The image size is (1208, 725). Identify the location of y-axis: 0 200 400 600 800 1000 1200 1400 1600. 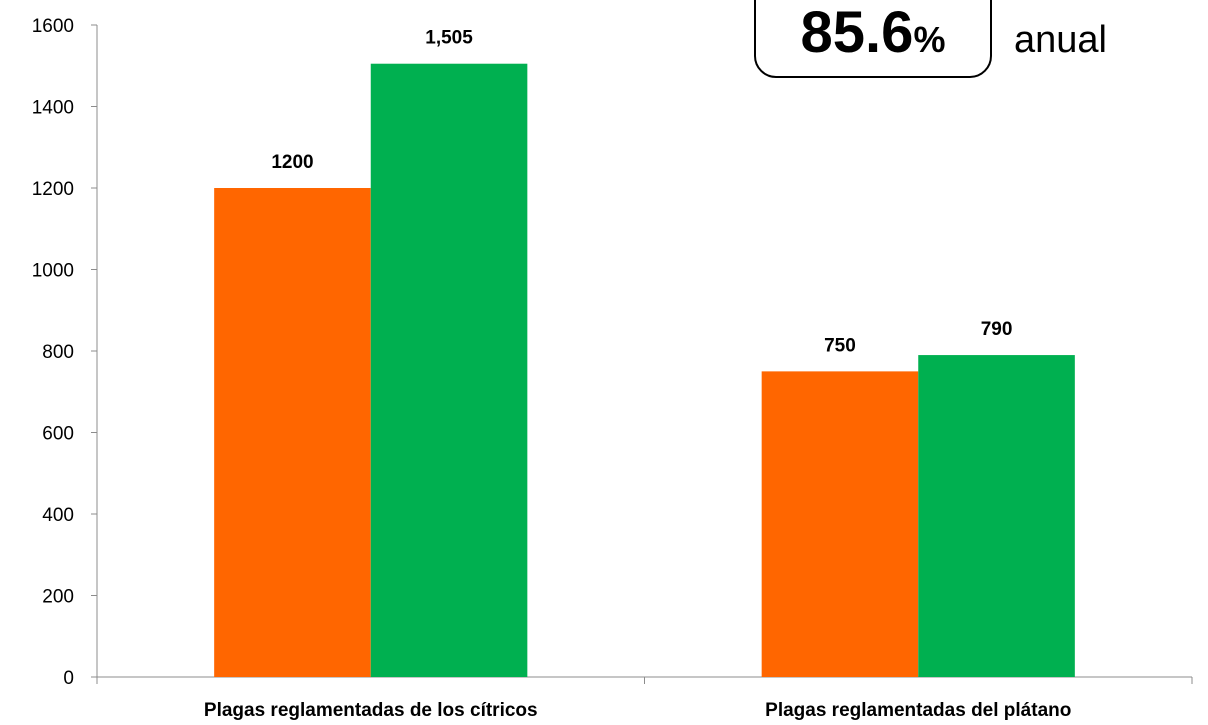
(65, 352).